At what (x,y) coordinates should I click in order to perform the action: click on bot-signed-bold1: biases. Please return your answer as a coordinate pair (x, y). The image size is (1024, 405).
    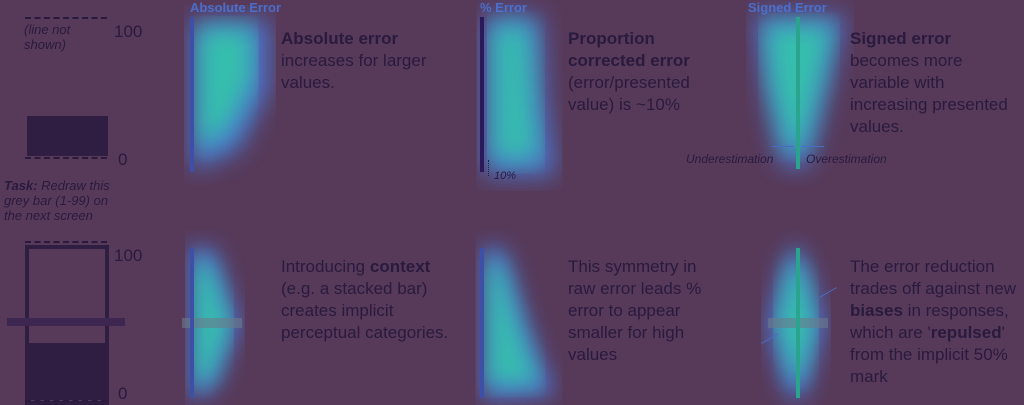
    Looking at the image, I should click on (876, 310).